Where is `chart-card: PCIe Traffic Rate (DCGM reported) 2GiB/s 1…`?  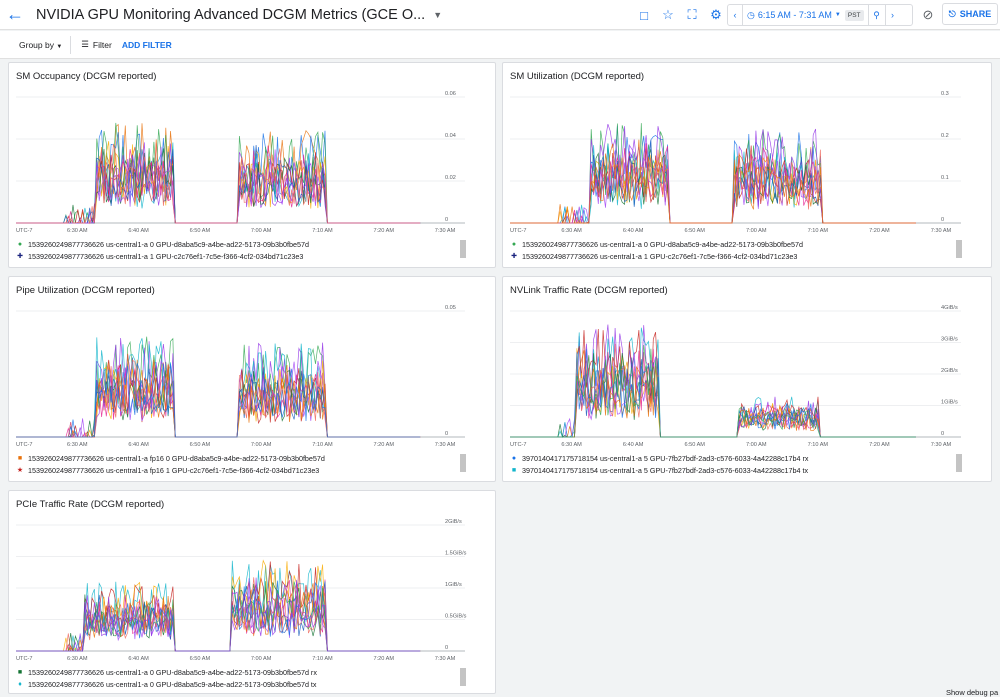 chart-card: PCIe Traffic Rate (DCGM reported) 2GiB/s 1… is located at coordinates (252, 592).